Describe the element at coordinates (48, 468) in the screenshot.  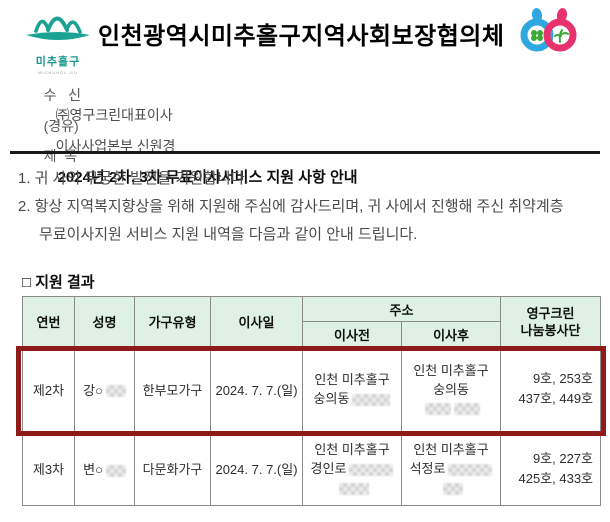
I see `cell-round: 제3차` at that location.